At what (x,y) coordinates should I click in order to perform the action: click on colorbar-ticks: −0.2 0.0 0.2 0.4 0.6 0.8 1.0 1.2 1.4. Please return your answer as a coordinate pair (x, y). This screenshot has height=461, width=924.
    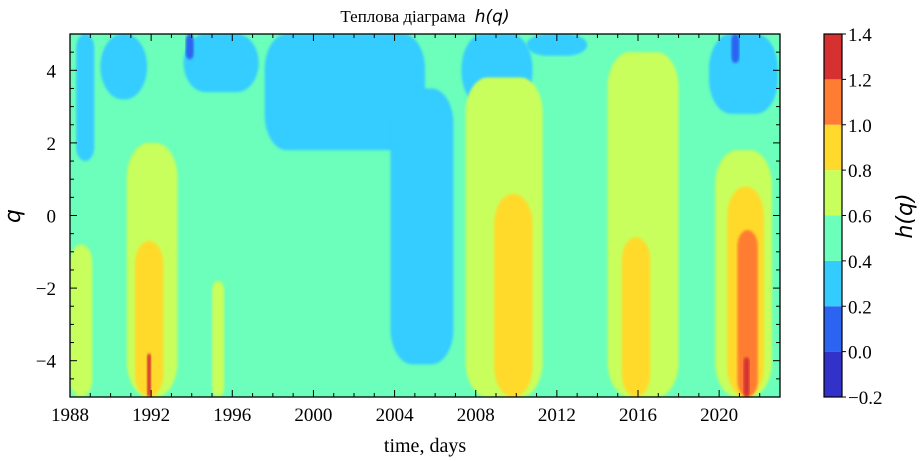
    Looking at the image, I should click on (862, 217).